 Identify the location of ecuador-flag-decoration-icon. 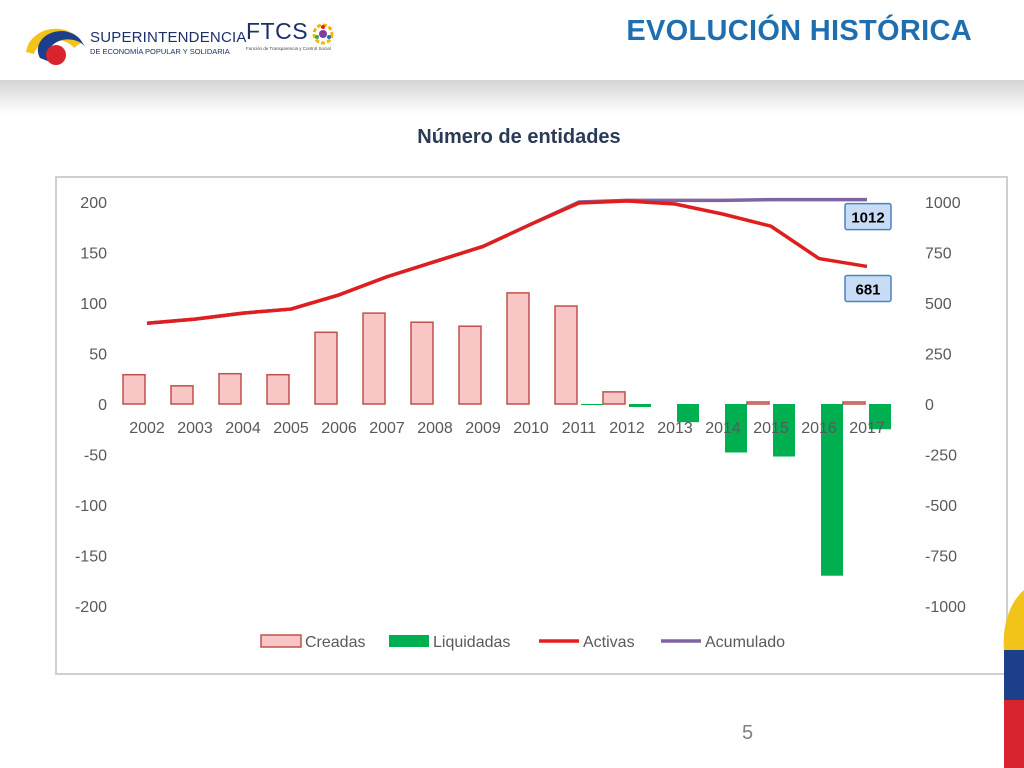
(1013, 679).